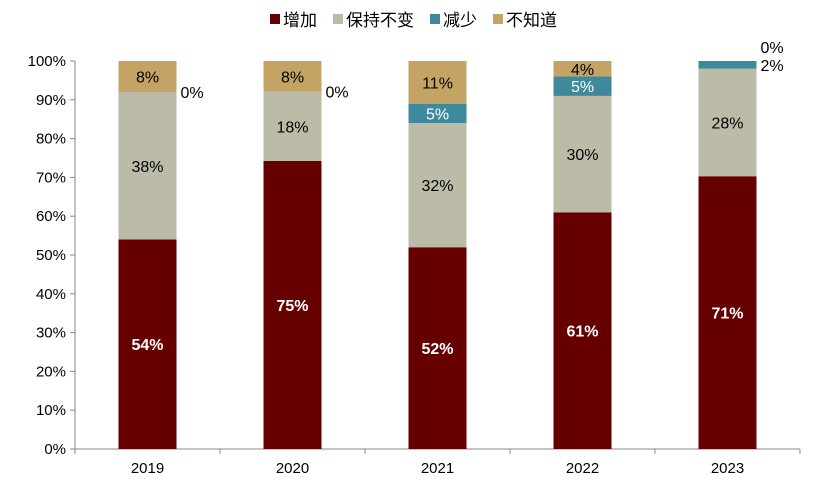  Describe the element at coordinates (51, 139) in the screenshot. I see `y-tick-label: 80%` at that location.